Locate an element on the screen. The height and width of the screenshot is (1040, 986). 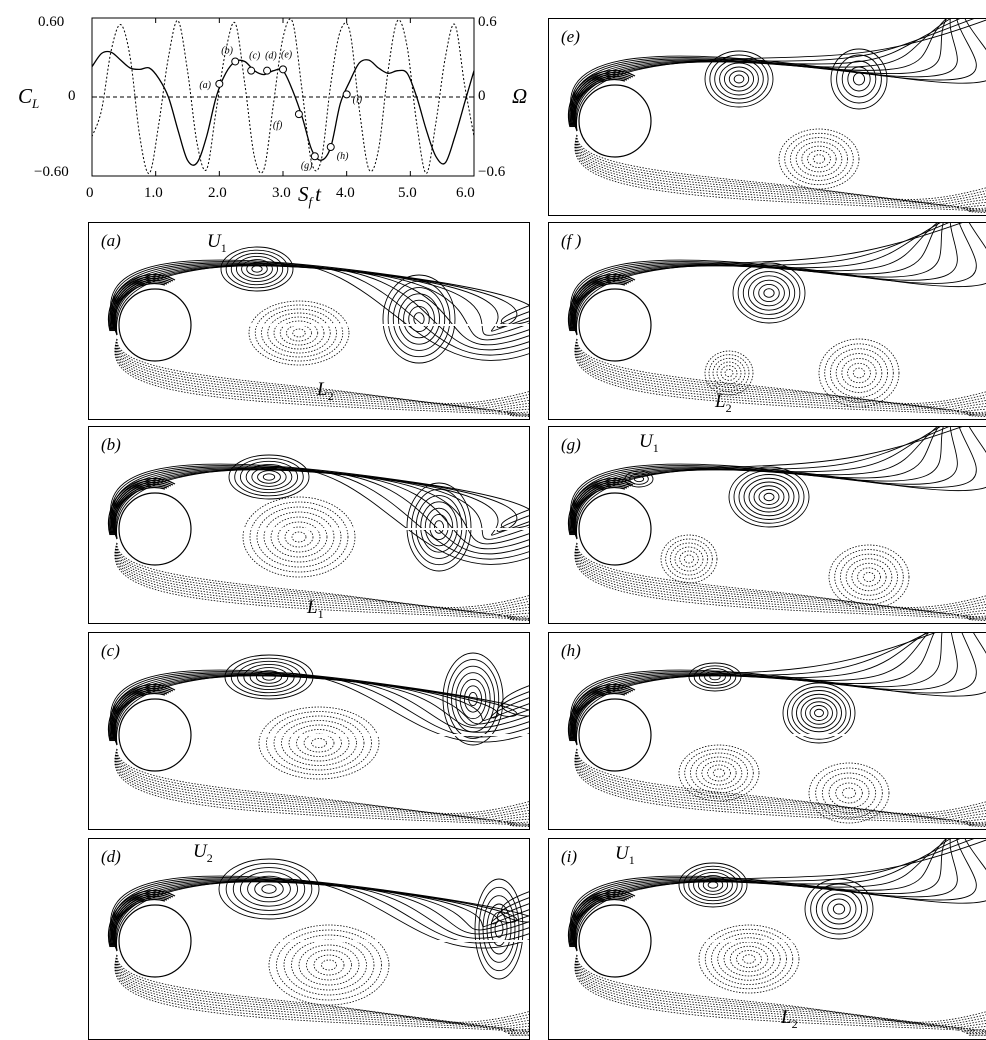
panel-i: (i) U1 L2 is located at coordinates (767, 939).